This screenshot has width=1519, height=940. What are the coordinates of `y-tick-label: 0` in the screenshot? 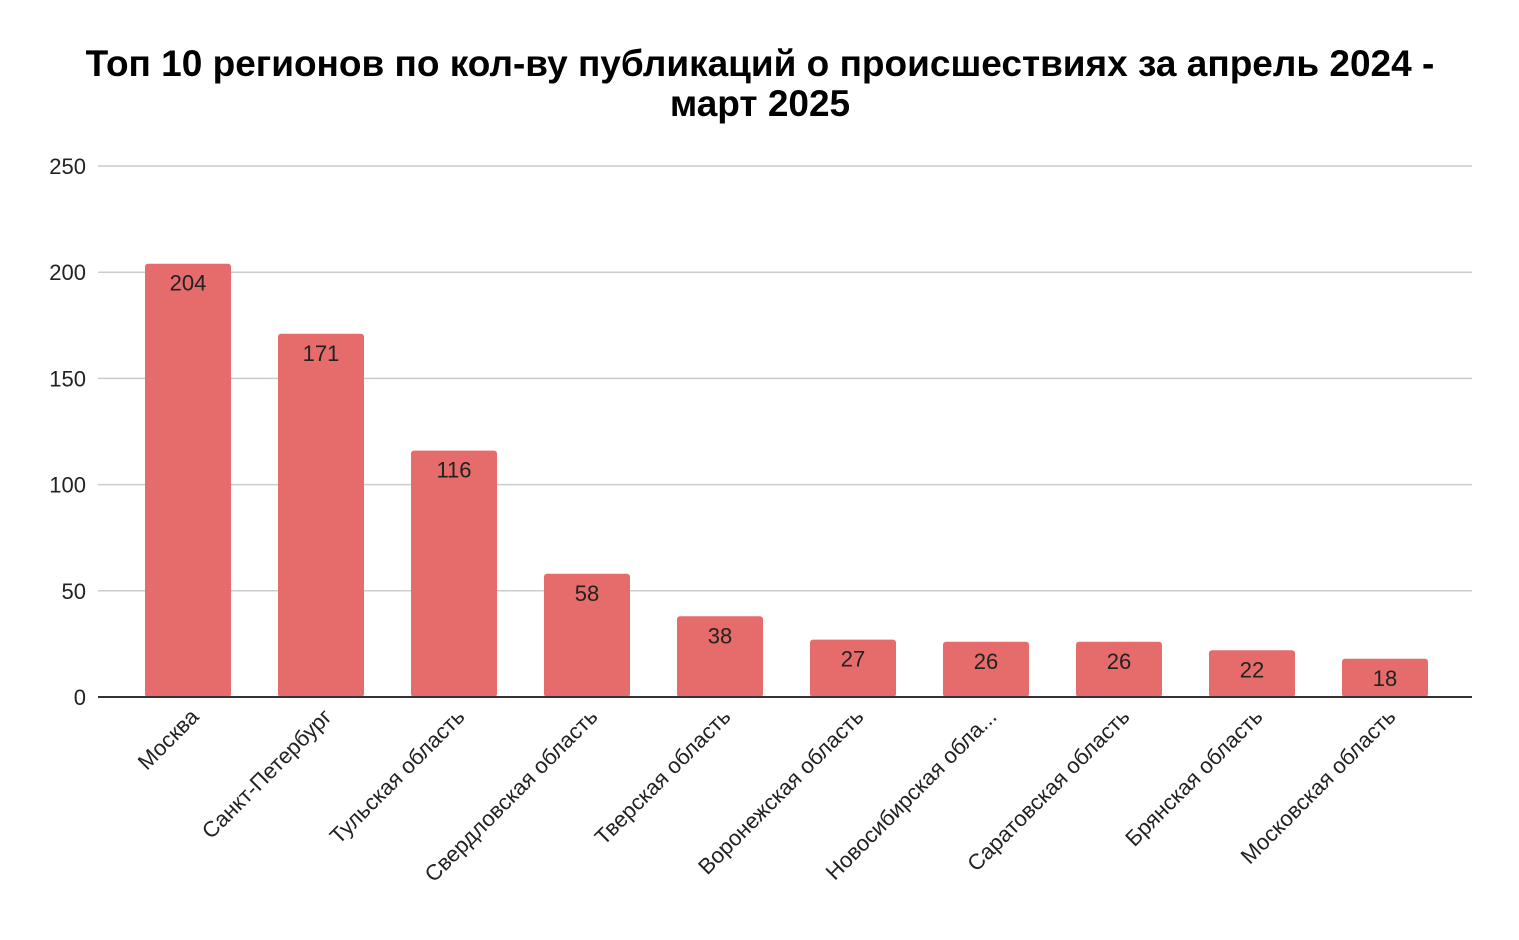 It's located at (80, 697).